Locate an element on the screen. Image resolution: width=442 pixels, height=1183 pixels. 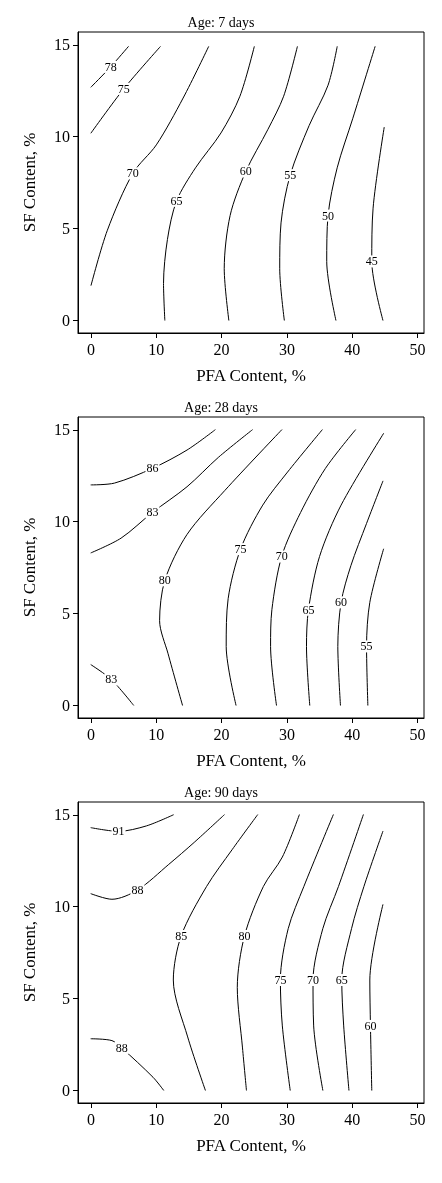
chart-title: Age: 90 days is located at coordinates (221, 792).